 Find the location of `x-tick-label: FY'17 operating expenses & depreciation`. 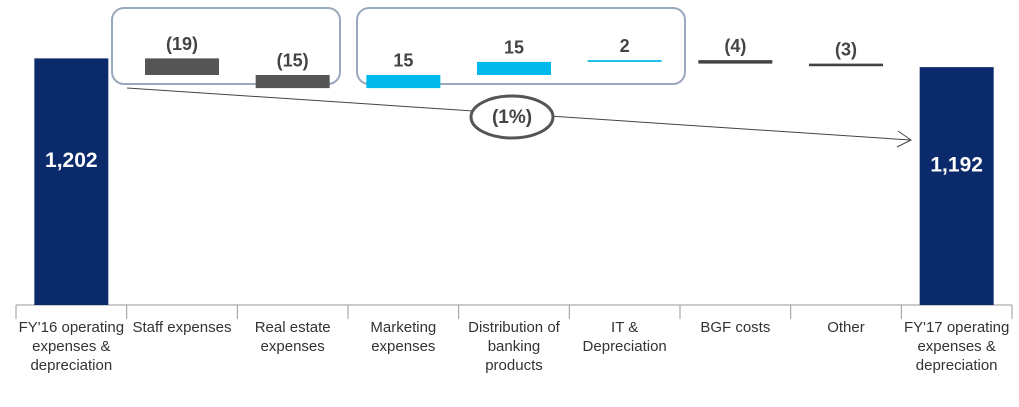

x-tick-label: FY'17 operating expenses & depreciation is located at coordinates (956, 346).